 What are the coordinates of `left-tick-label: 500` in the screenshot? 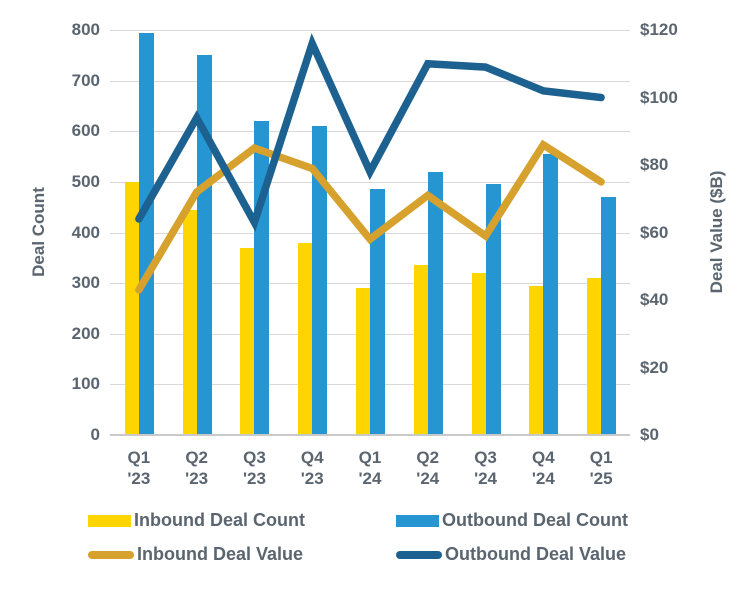 It's located at (85, 181).